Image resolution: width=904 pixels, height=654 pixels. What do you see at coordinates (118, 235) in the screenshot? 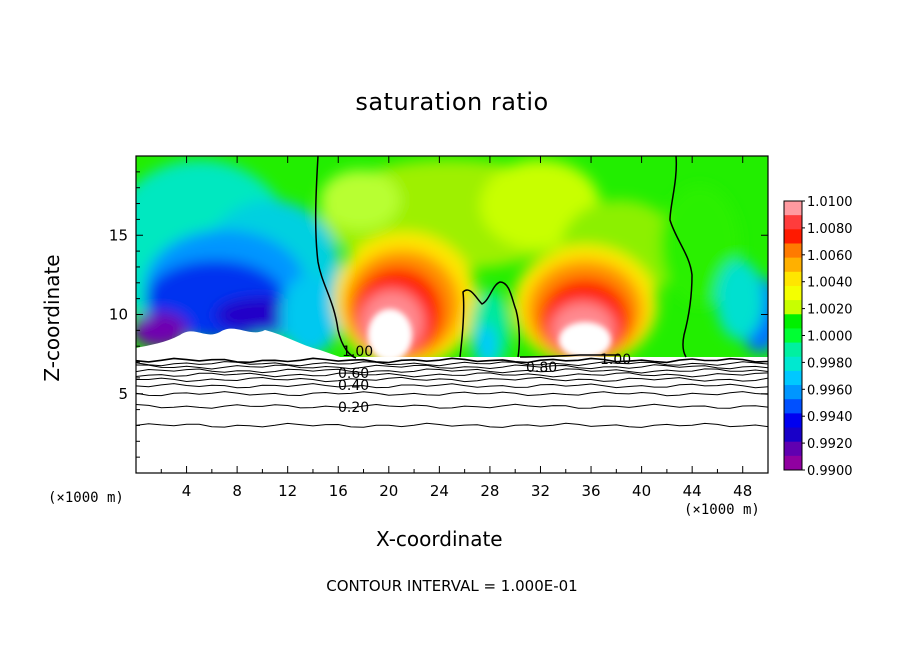
I see `y-tick-label: 15` at bounding box center [118, 235].